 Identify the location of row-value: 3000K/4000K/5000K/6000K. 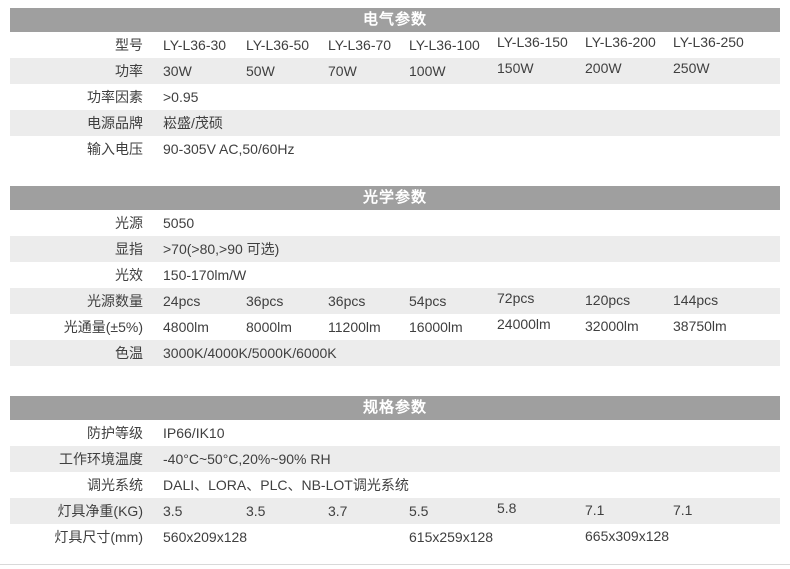
(250, 353).